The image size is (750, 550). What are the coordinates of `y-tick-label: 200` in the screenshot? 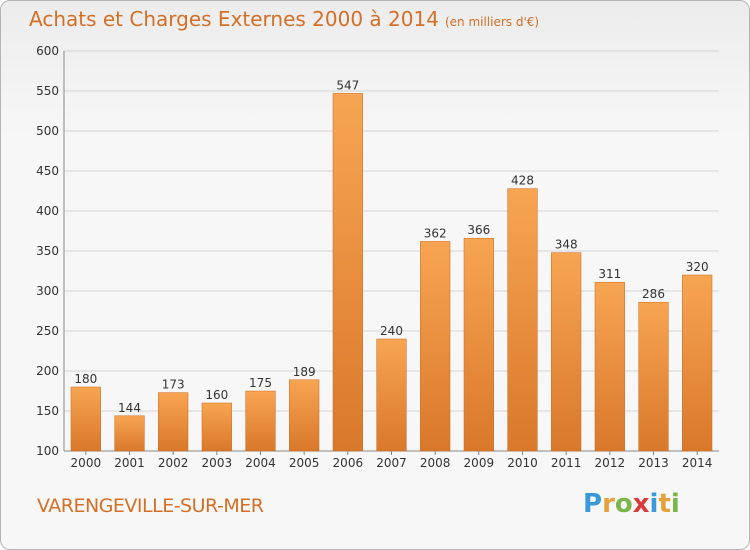 It's located at (47, 371).